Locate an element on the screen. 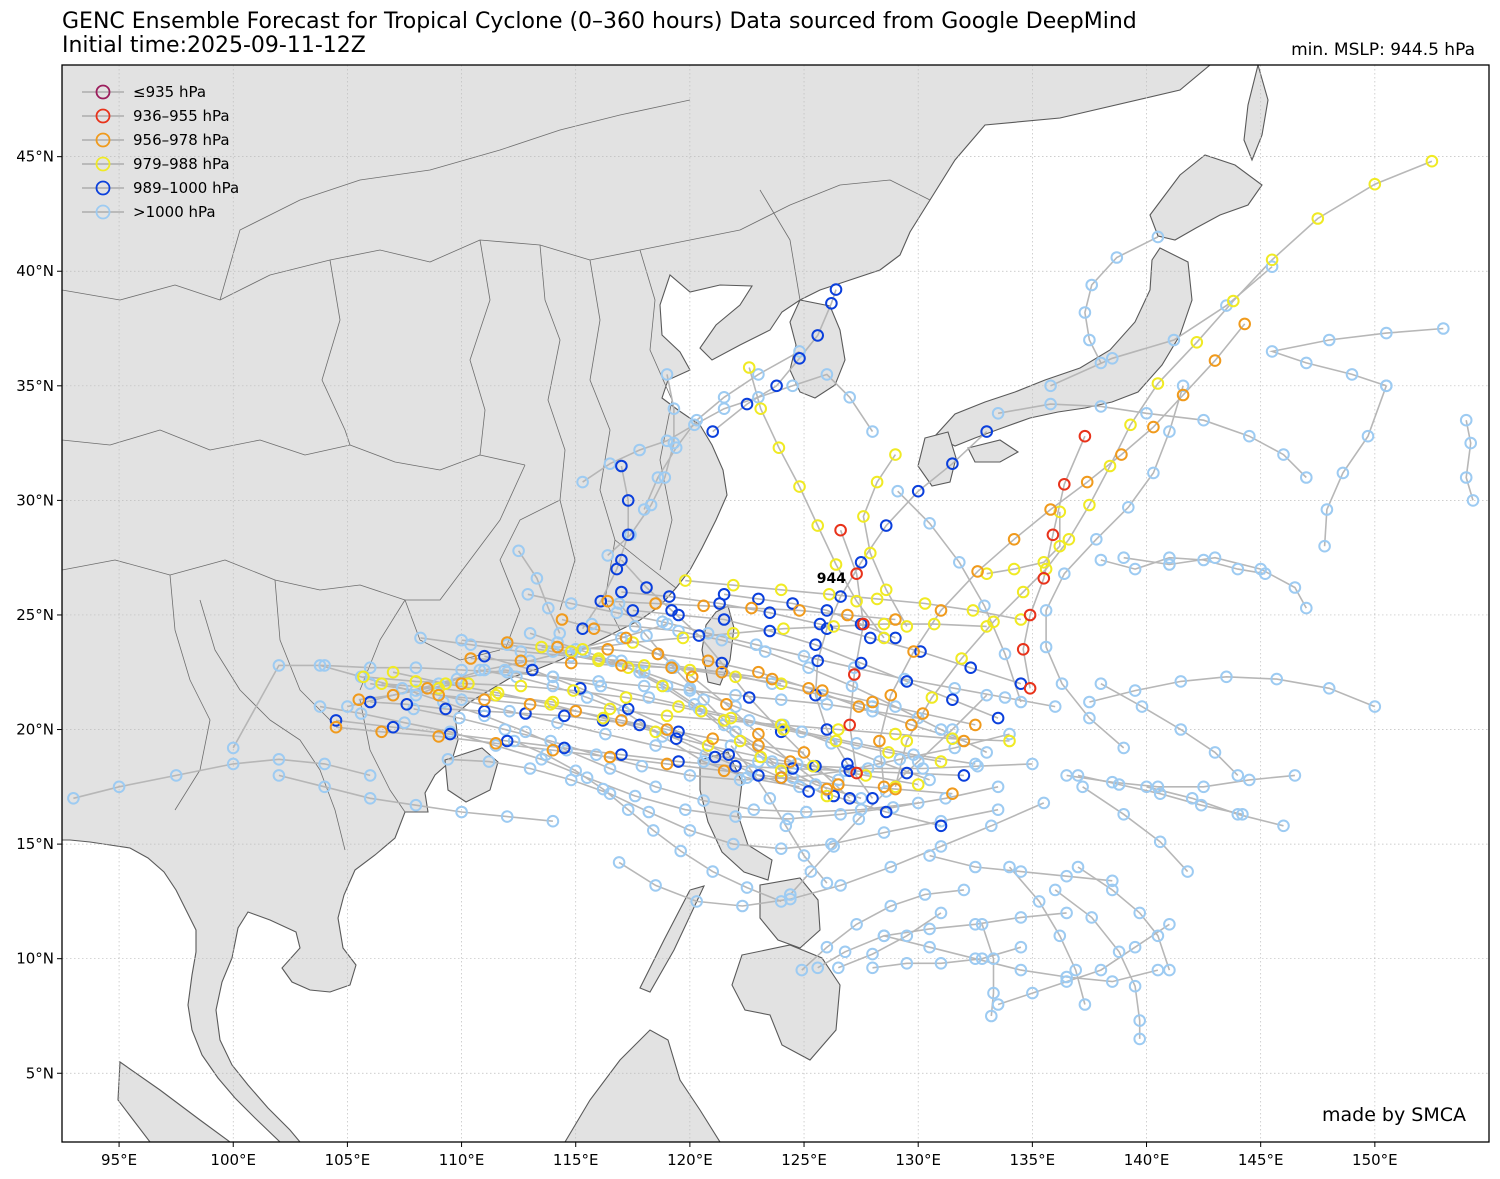  legend-label: 936–955 hPa is located at coordinates (181, 116).